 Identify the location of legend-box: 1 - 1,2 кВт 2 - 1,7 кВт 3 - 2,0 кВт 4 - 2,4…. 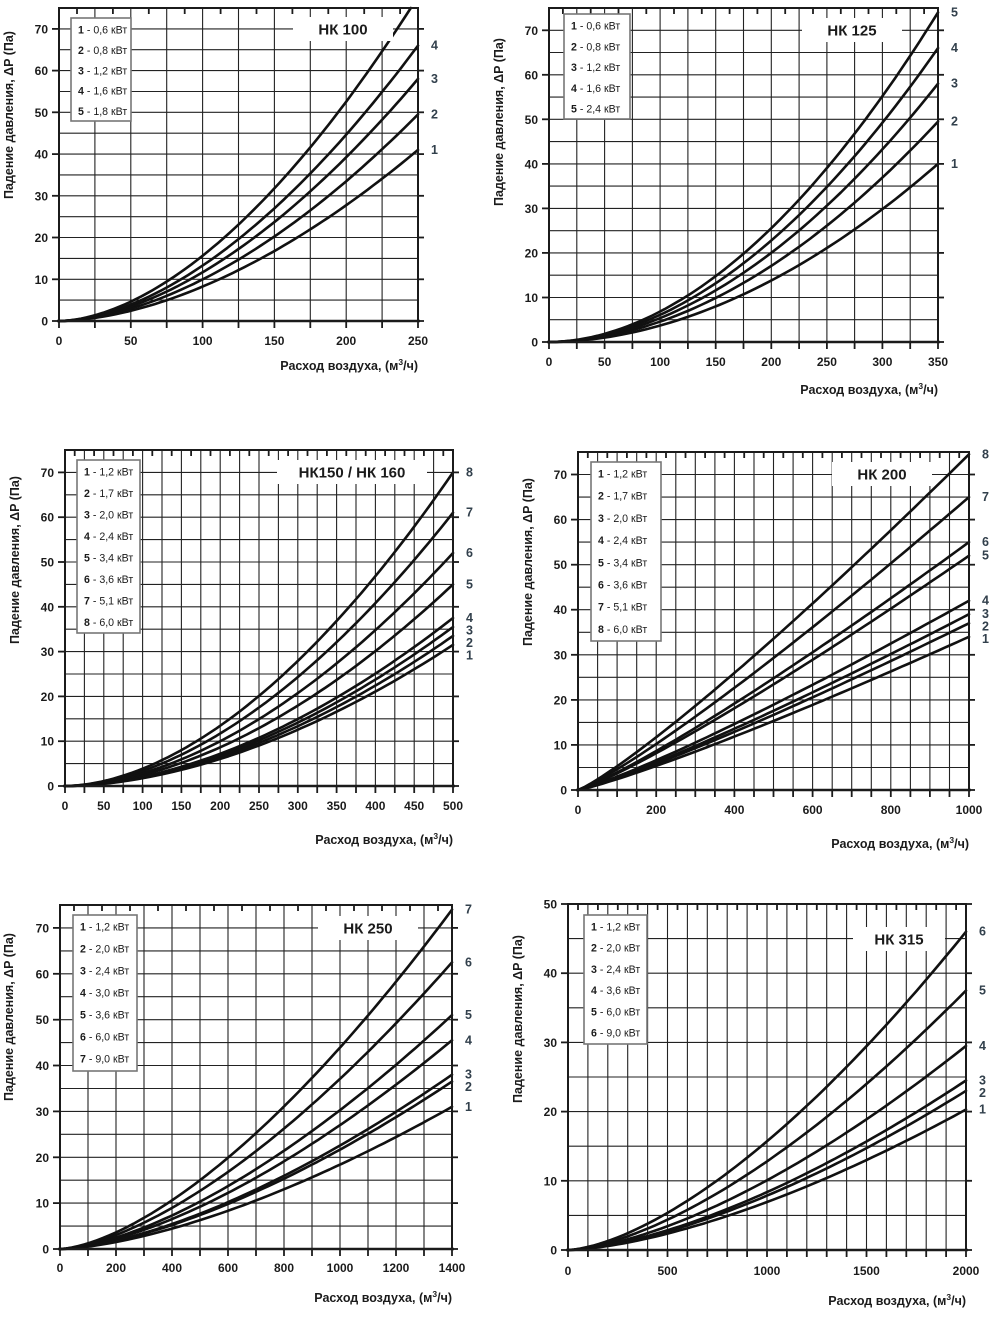
(626, 551).